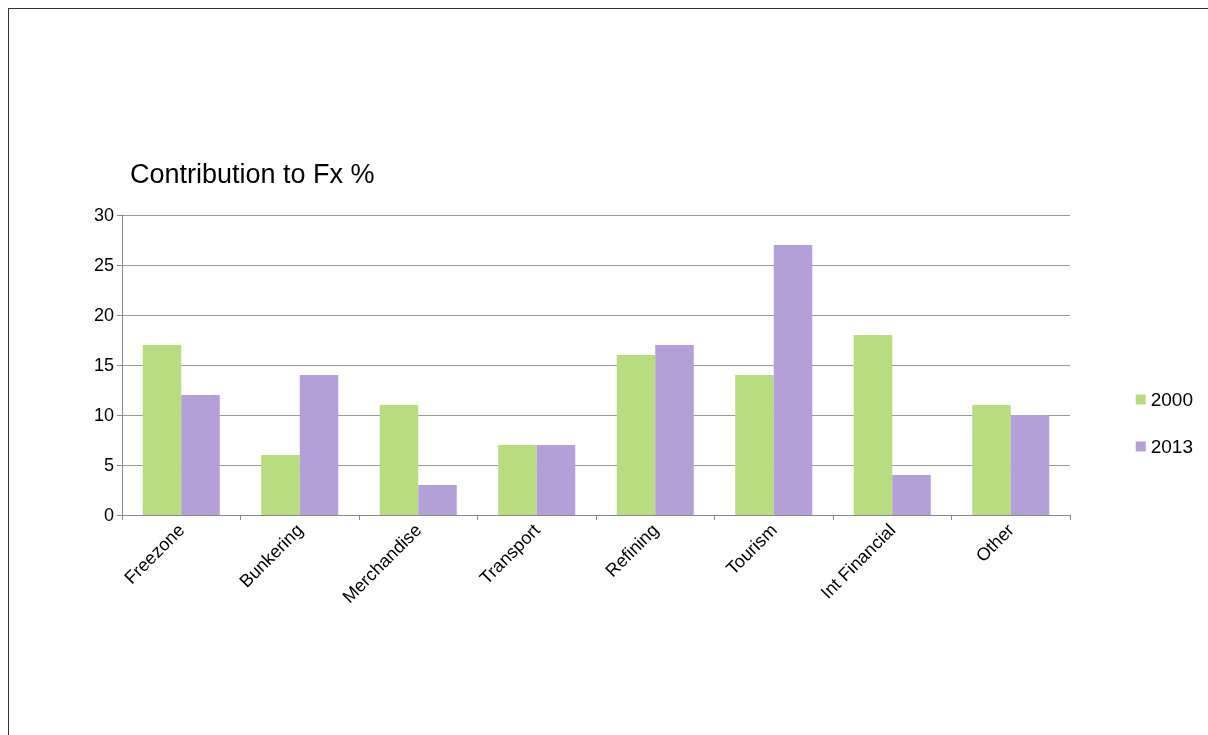 This screenshot has width=1208, height=735. I want to click on y-tick-label: 20, so click(103, 315).